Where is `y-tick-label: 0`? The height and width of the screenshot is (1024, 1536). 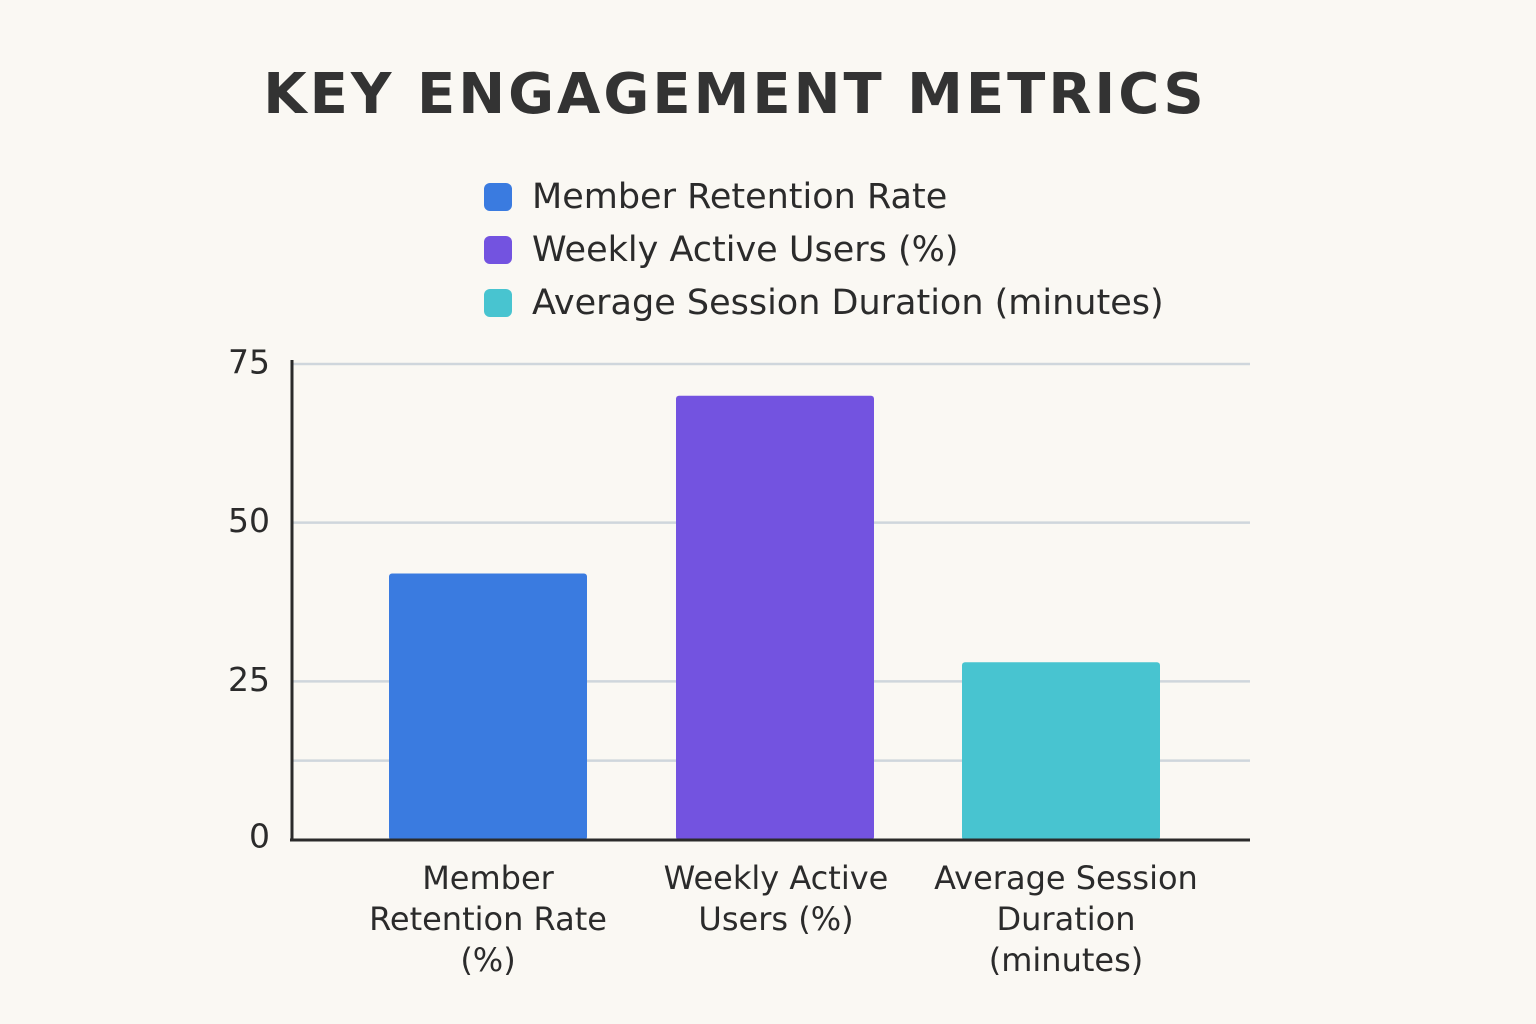
y-tick-label: 0 is located at coordinates (259, 836).